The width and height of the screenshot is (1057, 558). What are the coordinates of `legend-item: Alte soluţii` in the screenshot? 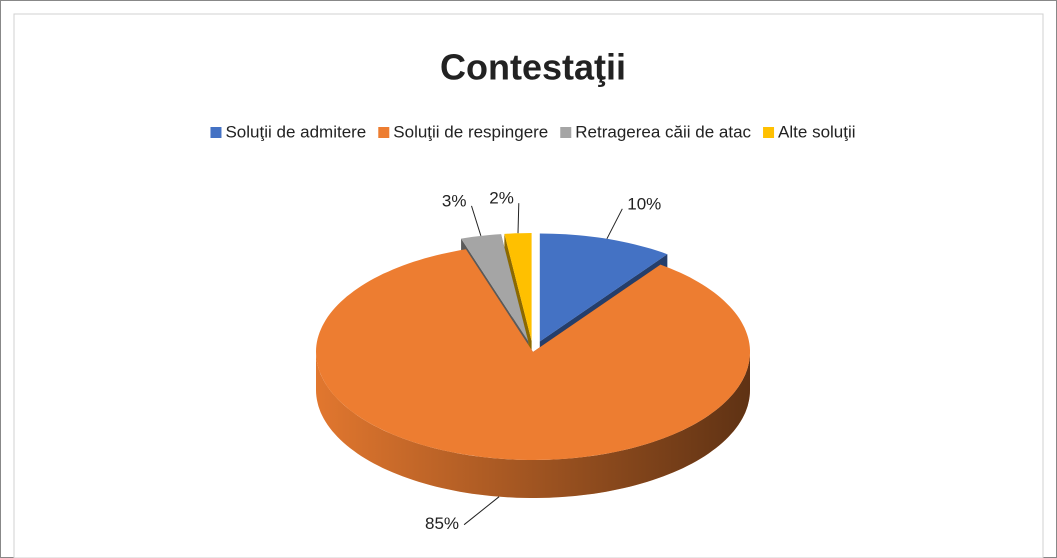 It's located at (809, 131).